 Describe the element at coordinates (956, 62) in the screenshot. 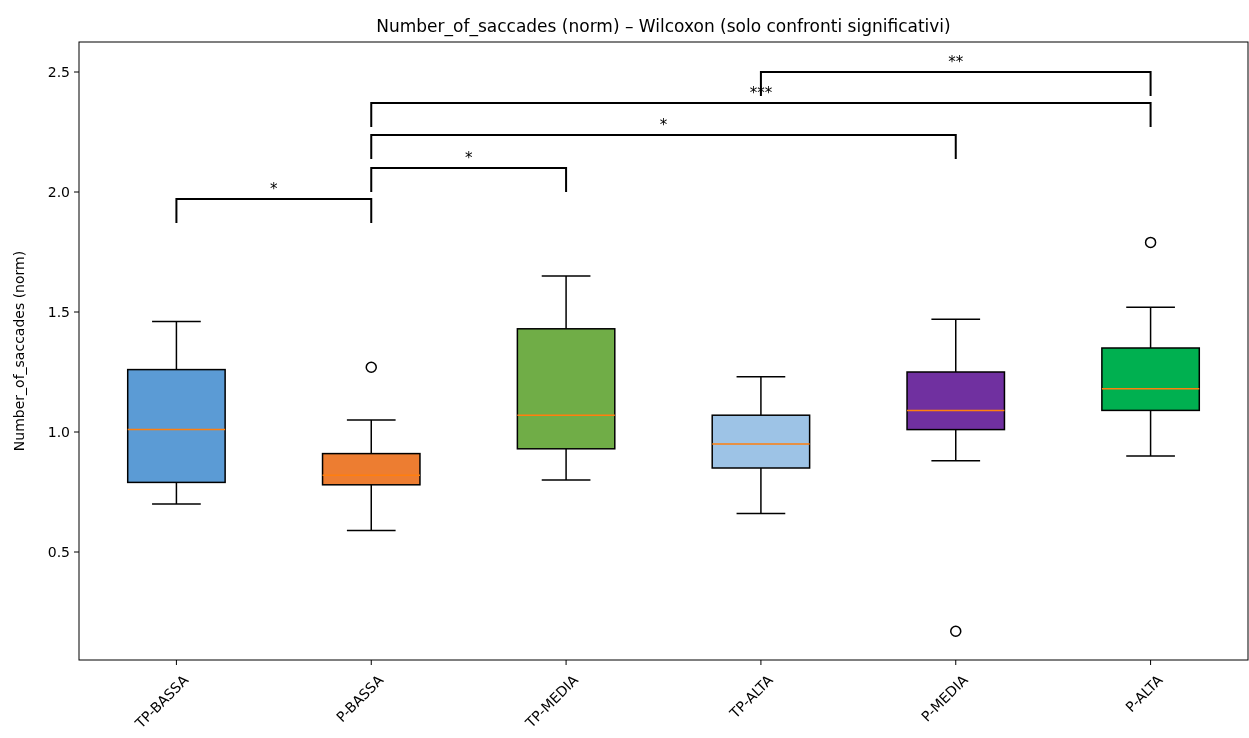

I see `annotation: **` at that location.